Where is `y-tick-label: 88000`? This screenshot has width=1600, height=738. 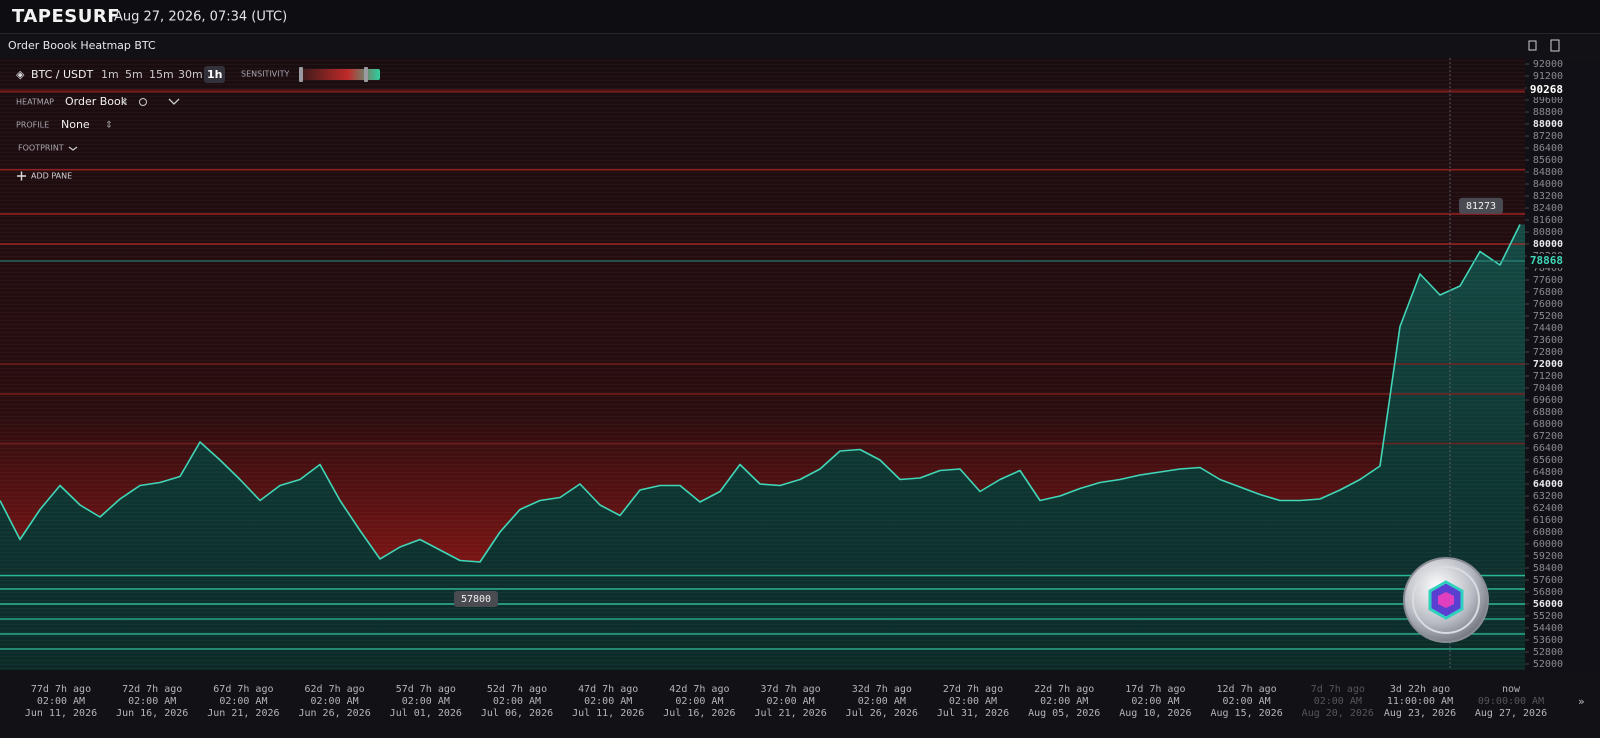
y-tick-label: 88000 is located at coordinates (1548, 124).